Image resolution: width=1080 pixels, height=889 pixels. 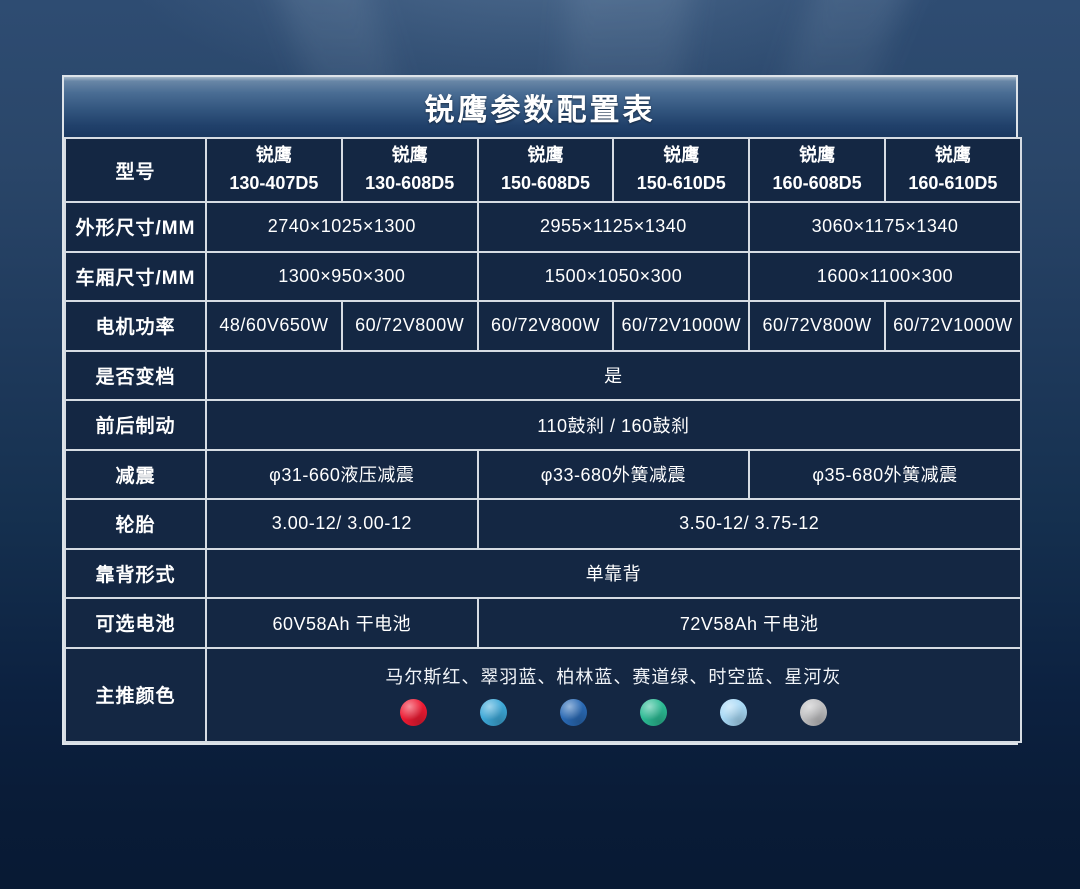 I want to click on row-label: 是否变档, so click(x=135, y=375).